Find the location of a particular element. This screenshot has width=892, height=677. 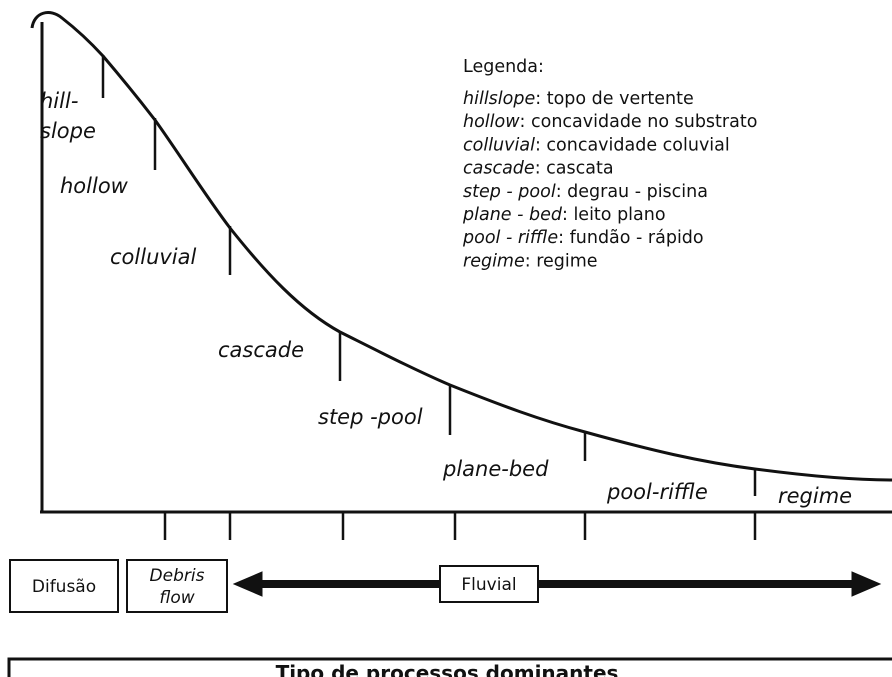

legend-term: pool - riffle is located at coordinates (510, 238).